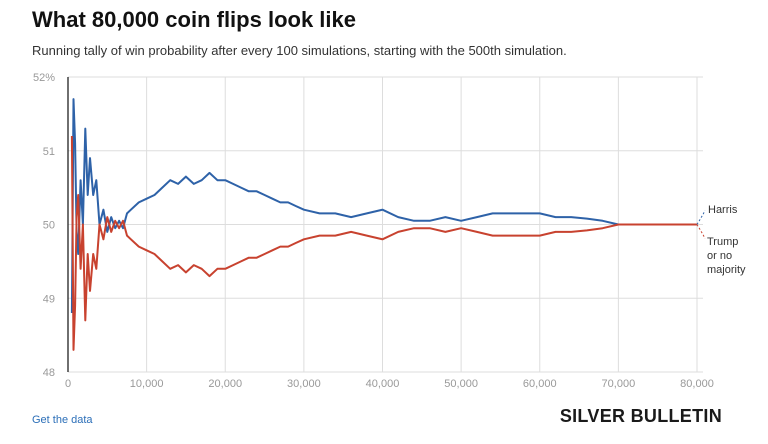 The image size is (768, 444). What do you see at coordinates (49, 299) in the screenshot?
I see `y-tick-label: 49` at bounding box center [49, 299].